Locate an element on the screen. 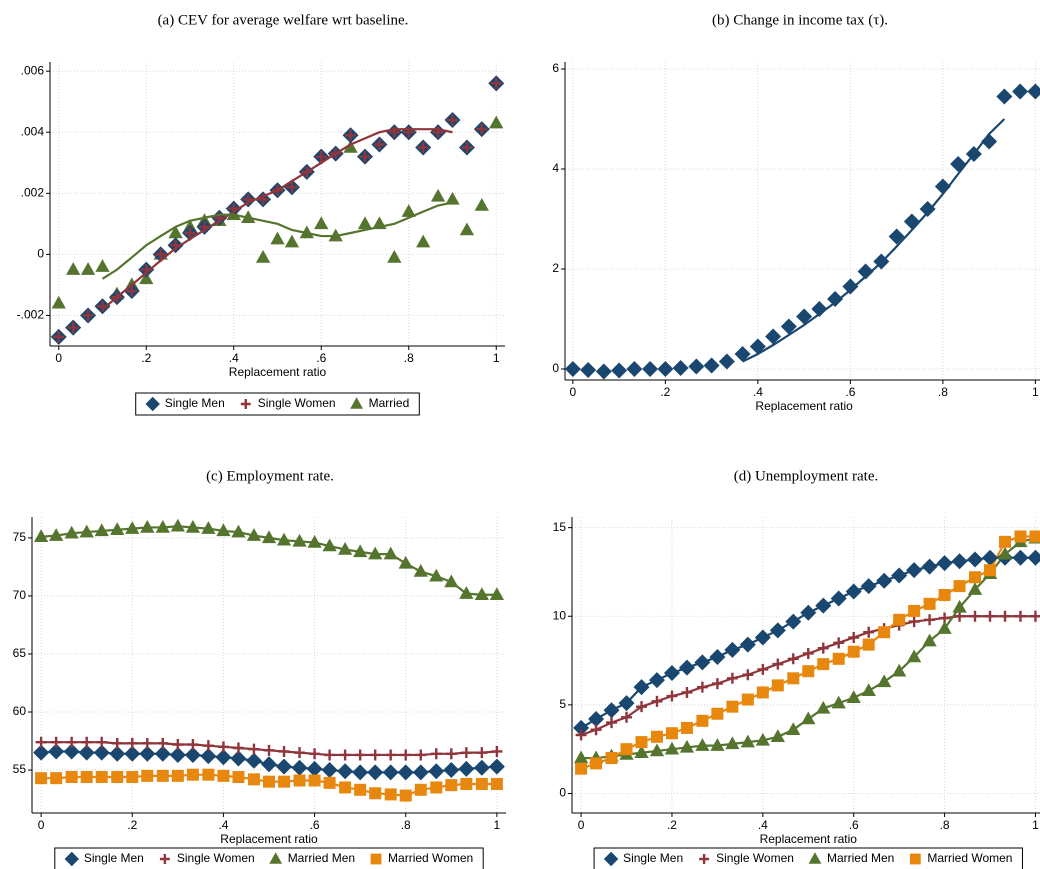 The width and height of the screenshot is (1040, 869). y-tick-label: 15 is located at coordinates (560, 527).